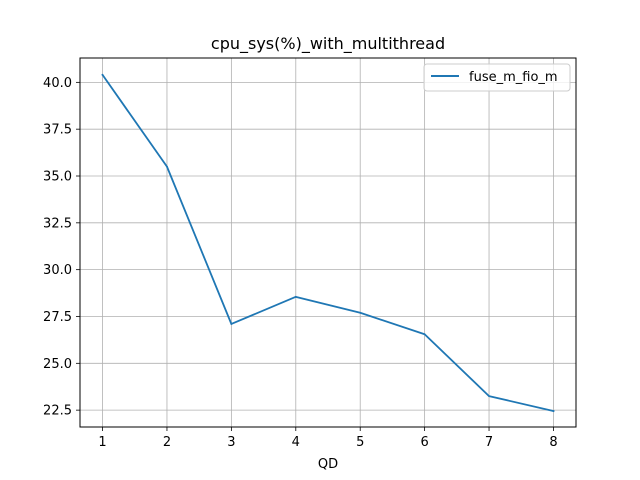  I want to click on y-tick-label-2: 25.0, so click(57, 364).